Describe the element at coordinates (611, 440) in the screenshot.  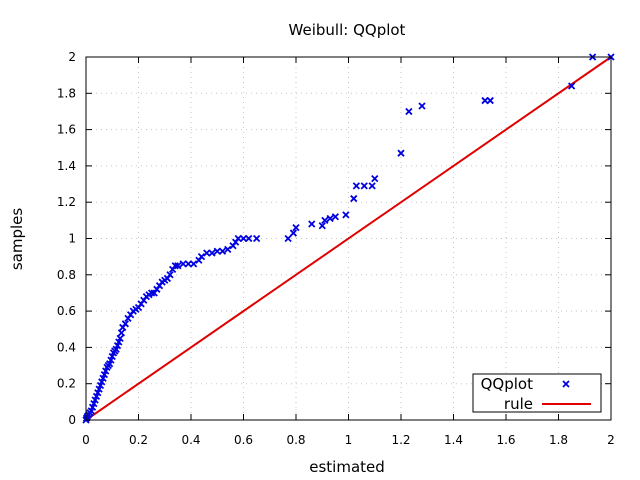
I see `x-tick-label: 2` at that location.